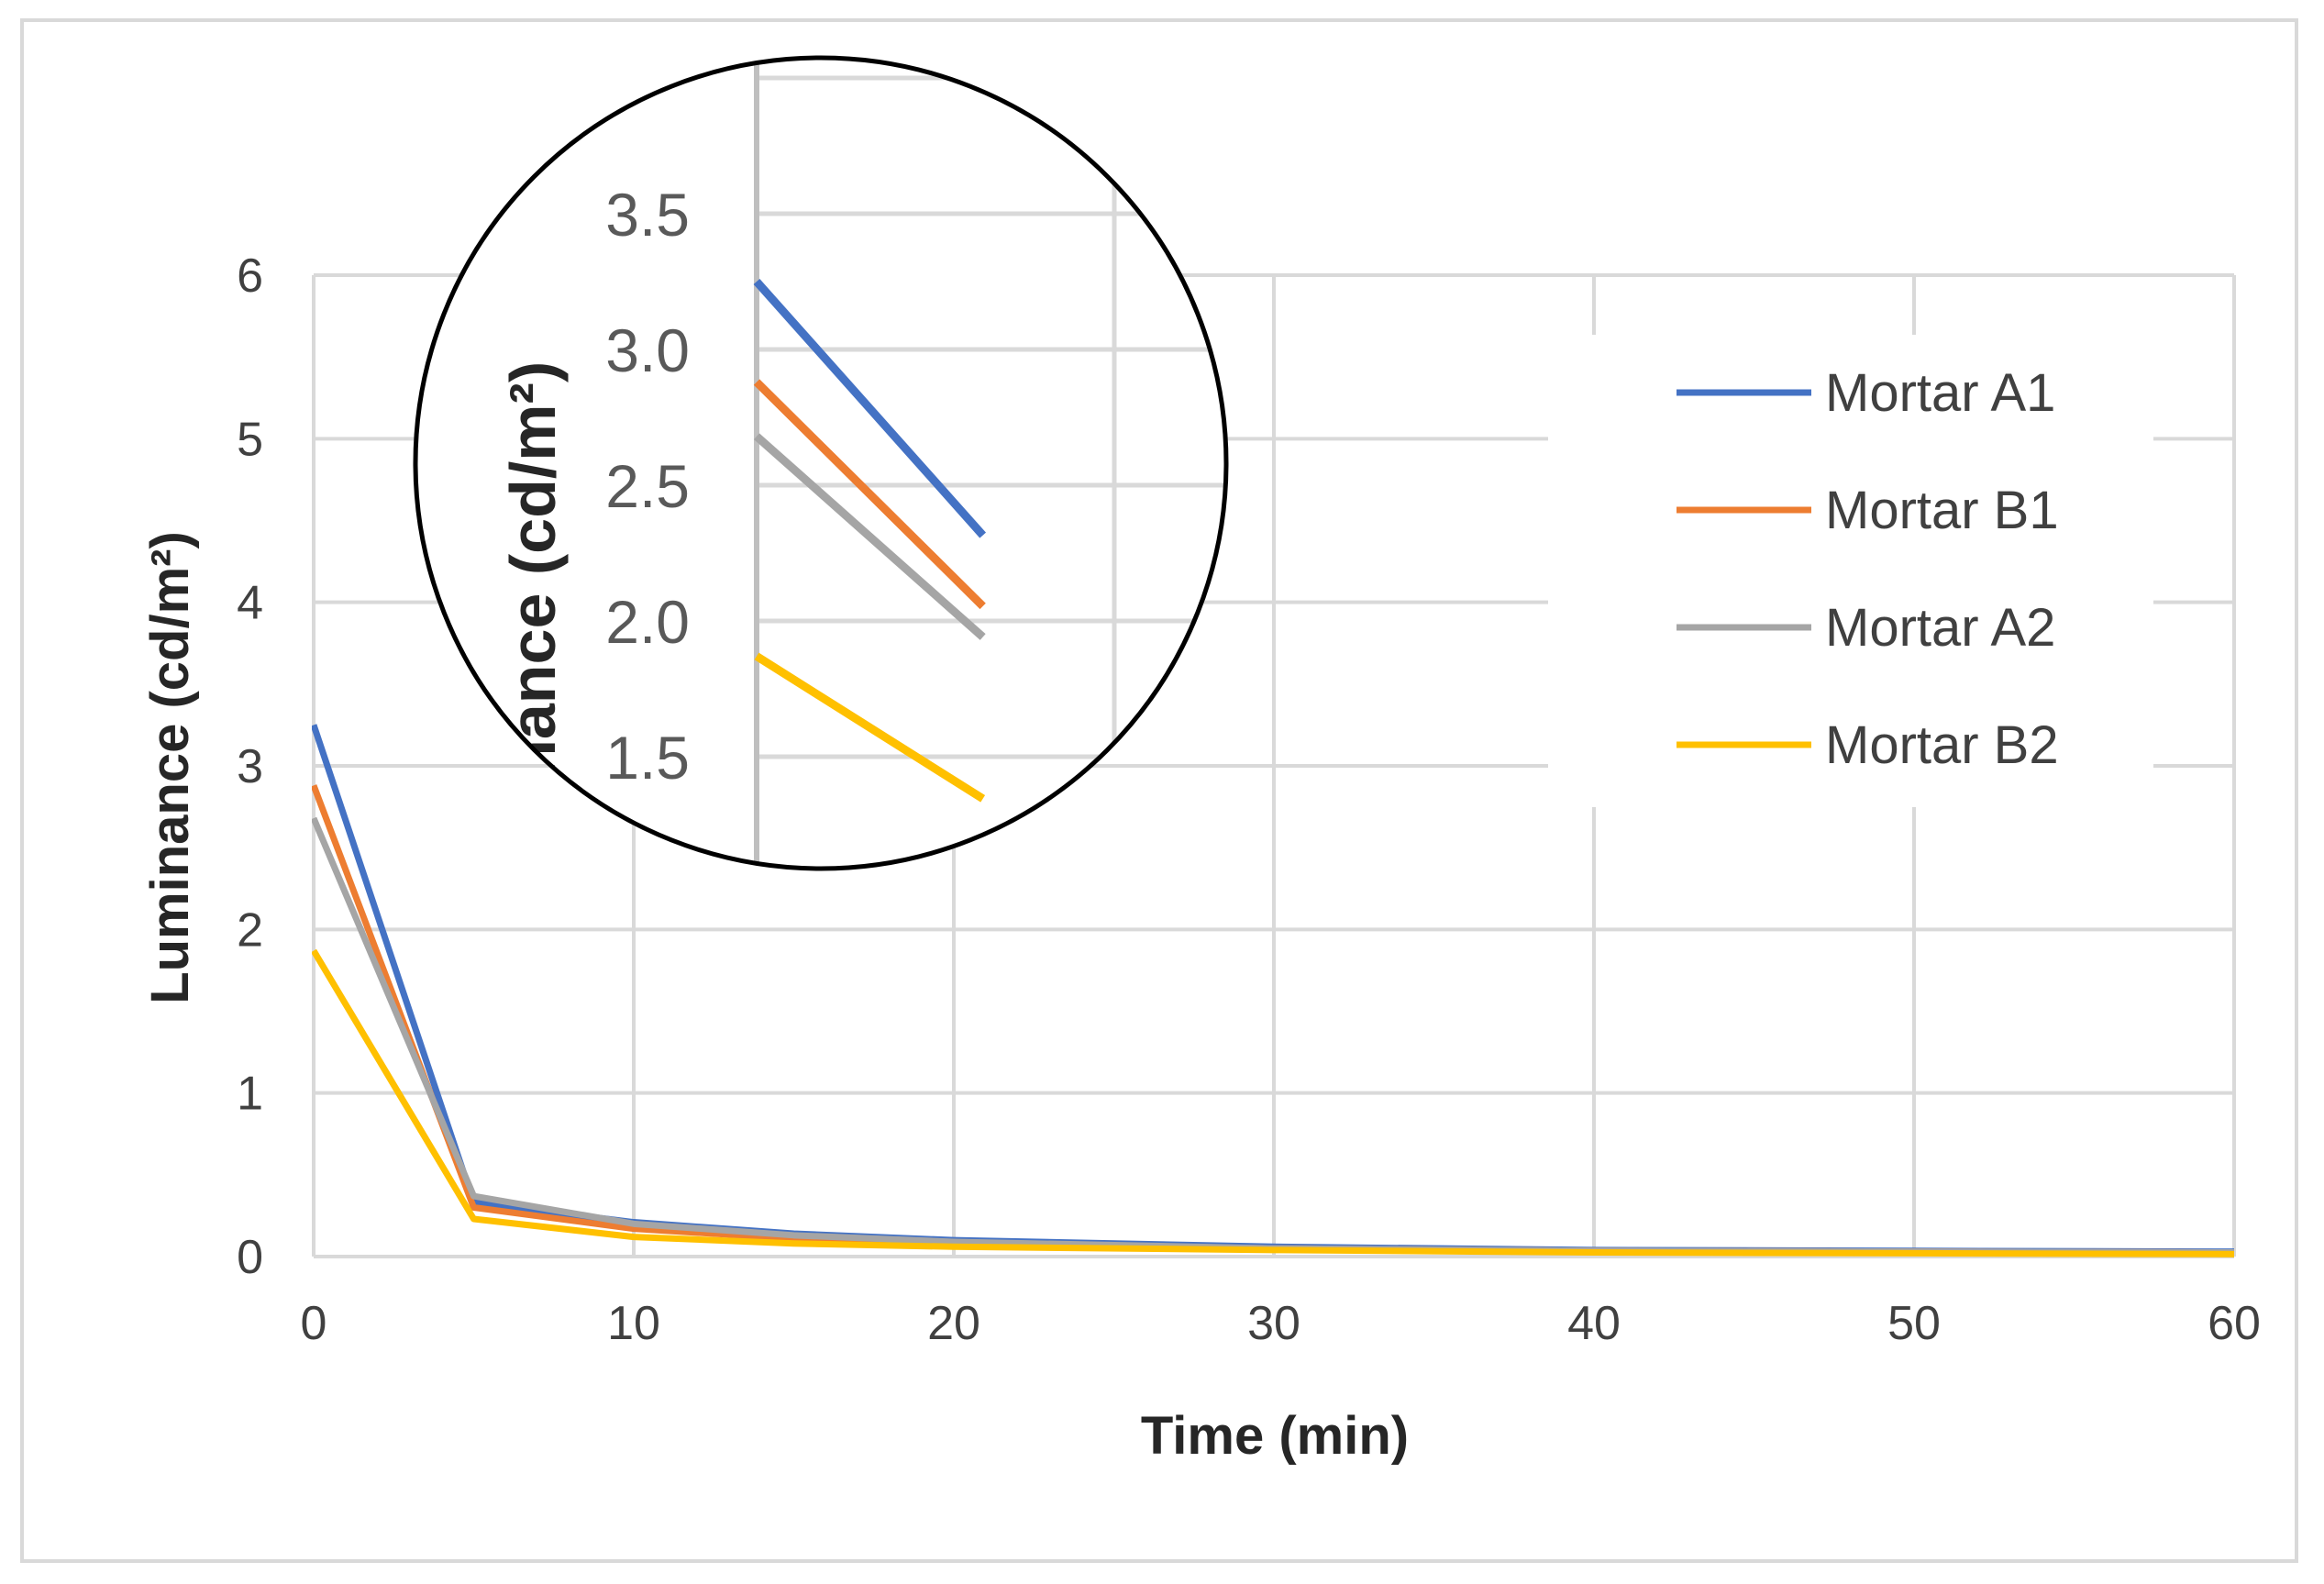  What do you see at coordinates (533, 646) in the screenshot?
I see `zoom-y-axis-title: Luminance (cd/m²)` at bounding box center [533, 646].